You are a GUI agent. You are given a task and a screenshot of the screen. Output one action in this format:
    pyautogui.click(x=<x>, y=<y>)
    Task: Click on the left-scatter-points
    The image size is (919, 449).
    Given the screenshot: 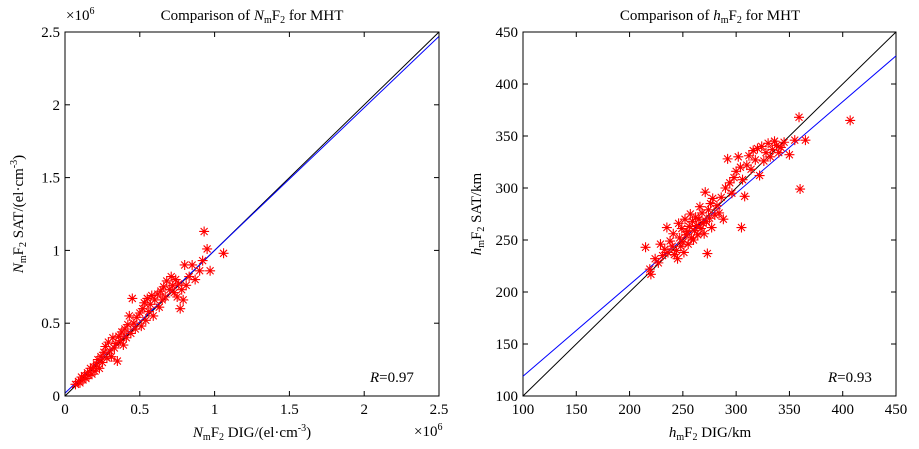 What is the action you would take?
    pyautogui.click(x=149, y=308)
    